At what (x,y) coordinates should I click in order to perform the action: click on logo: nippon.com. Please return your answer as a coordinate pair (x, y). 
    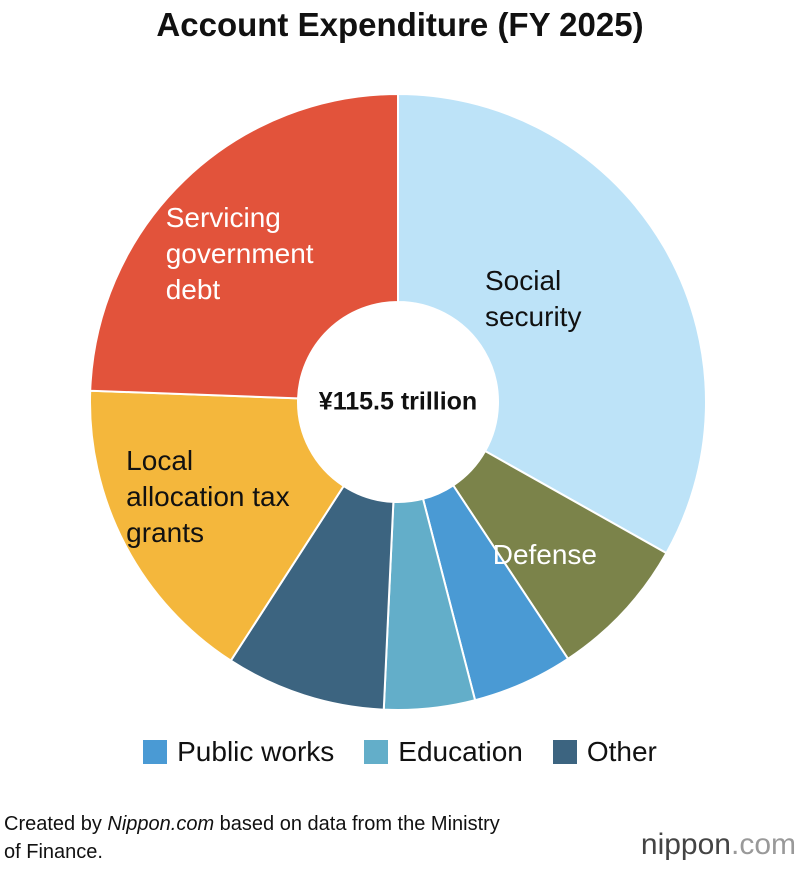
    Looking at the image, I should click on (718, 845).